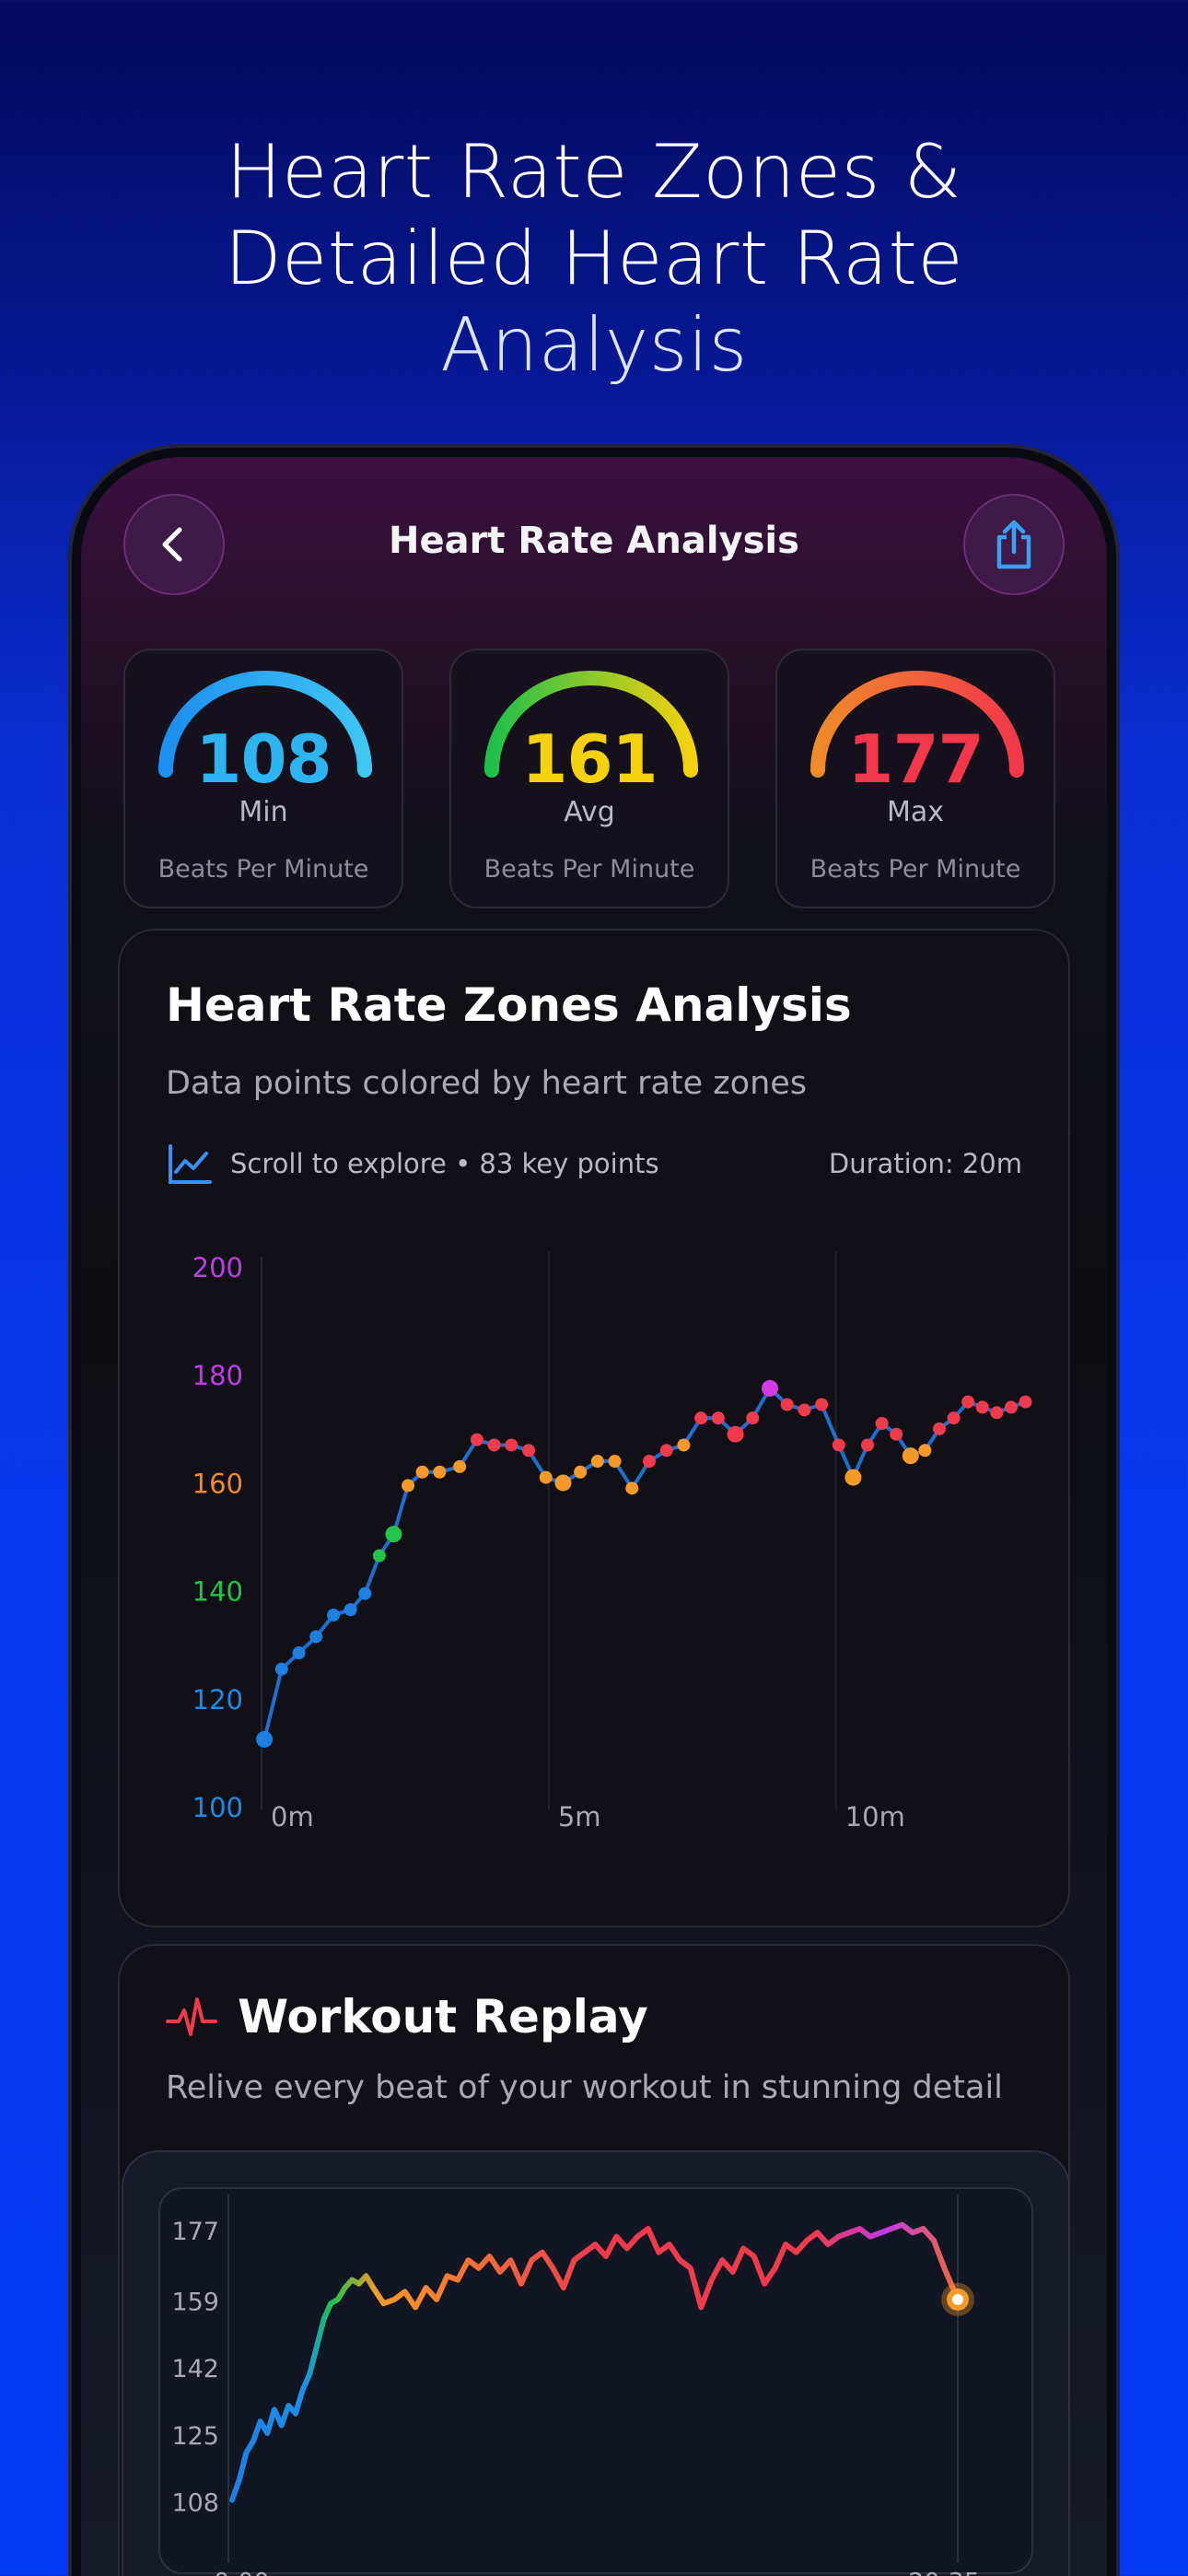 This screenshot has height=2576, width=1188. I want to click on x-tick-label: 0m, so click(292, 1816).